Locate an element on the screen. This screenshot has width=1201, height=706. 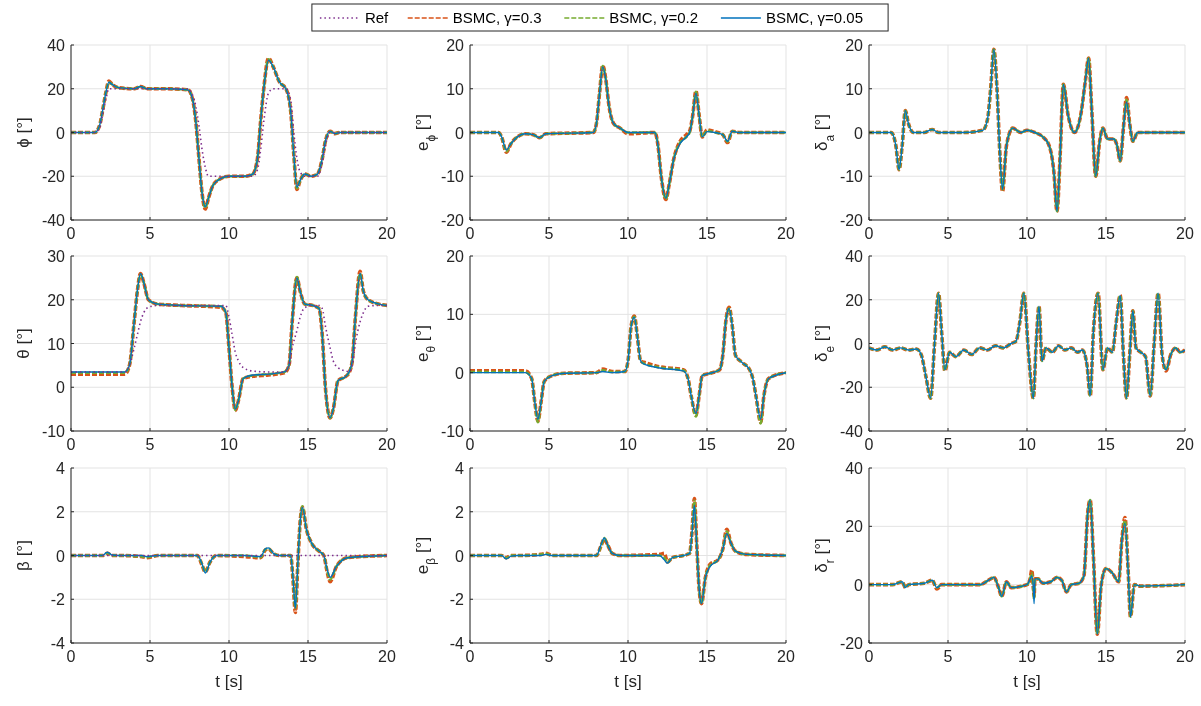
y-tick-label: 30 is located at coordinates (56, 256).